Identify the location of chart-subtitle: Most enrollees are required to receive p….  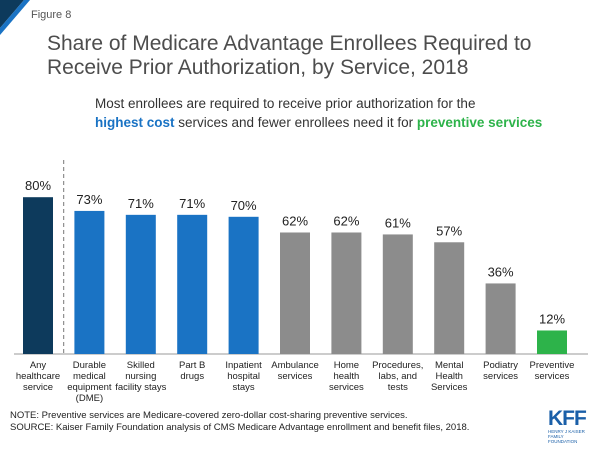
(340, 113).